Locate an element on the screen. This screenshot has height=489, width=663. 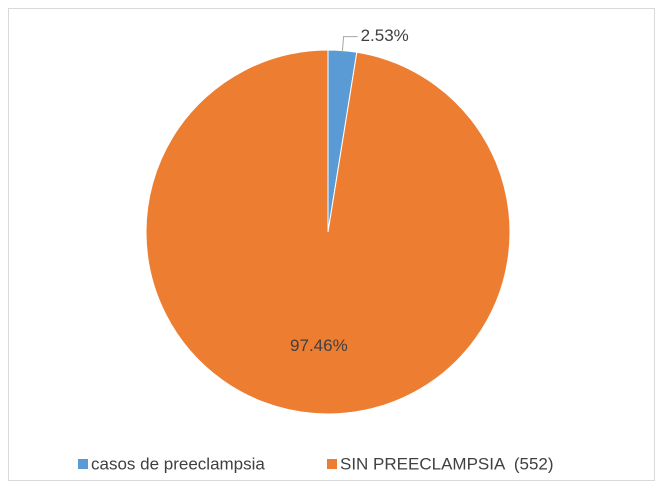
legend-label: SIN PREECLAMPSIA (552) is located at coordinates (447, 463).